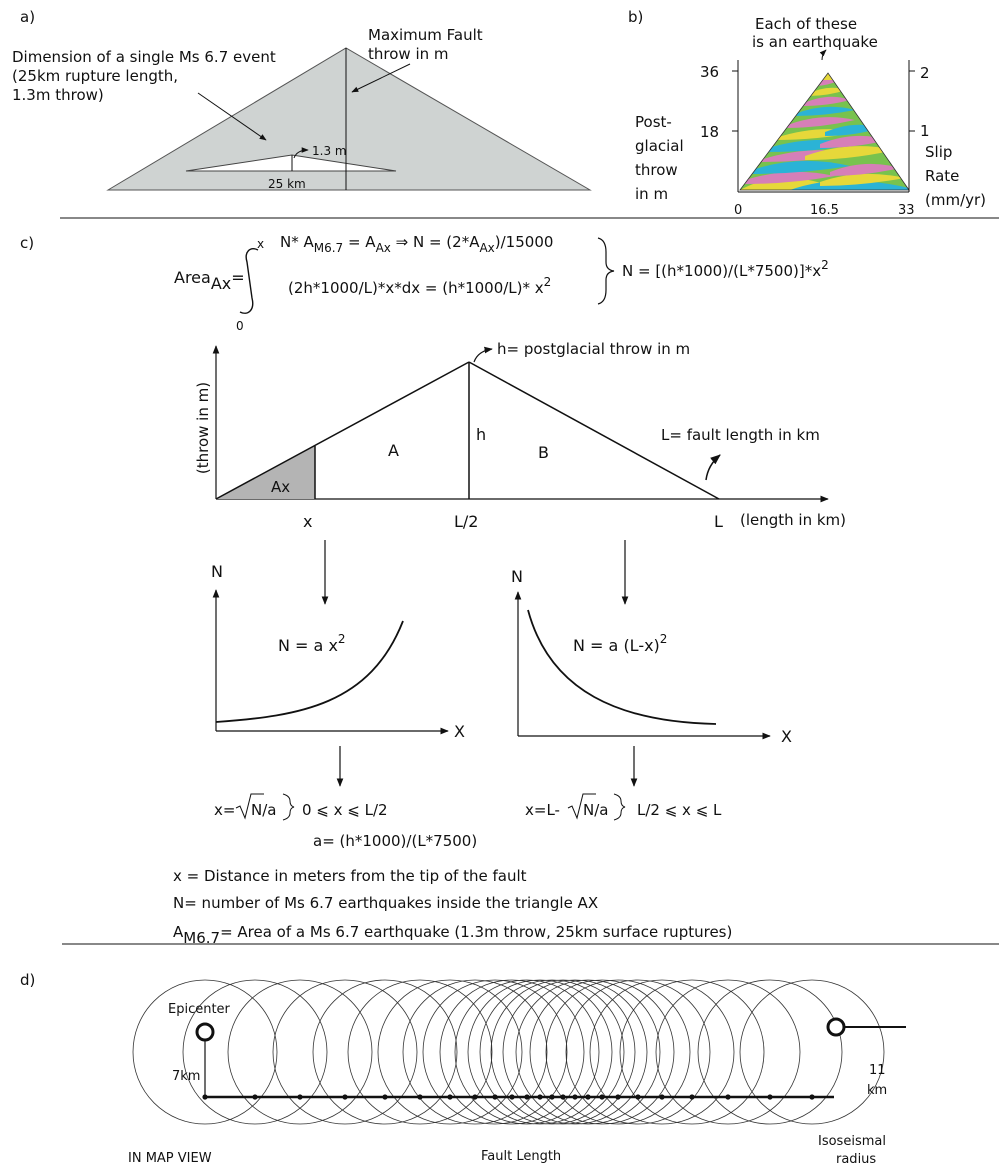 Image resolution: width=999 pixels, height=1169 pixels. Describe the element at coordinates (656, 170) in the screenshot. I see `left-title-3: throw` at that location.